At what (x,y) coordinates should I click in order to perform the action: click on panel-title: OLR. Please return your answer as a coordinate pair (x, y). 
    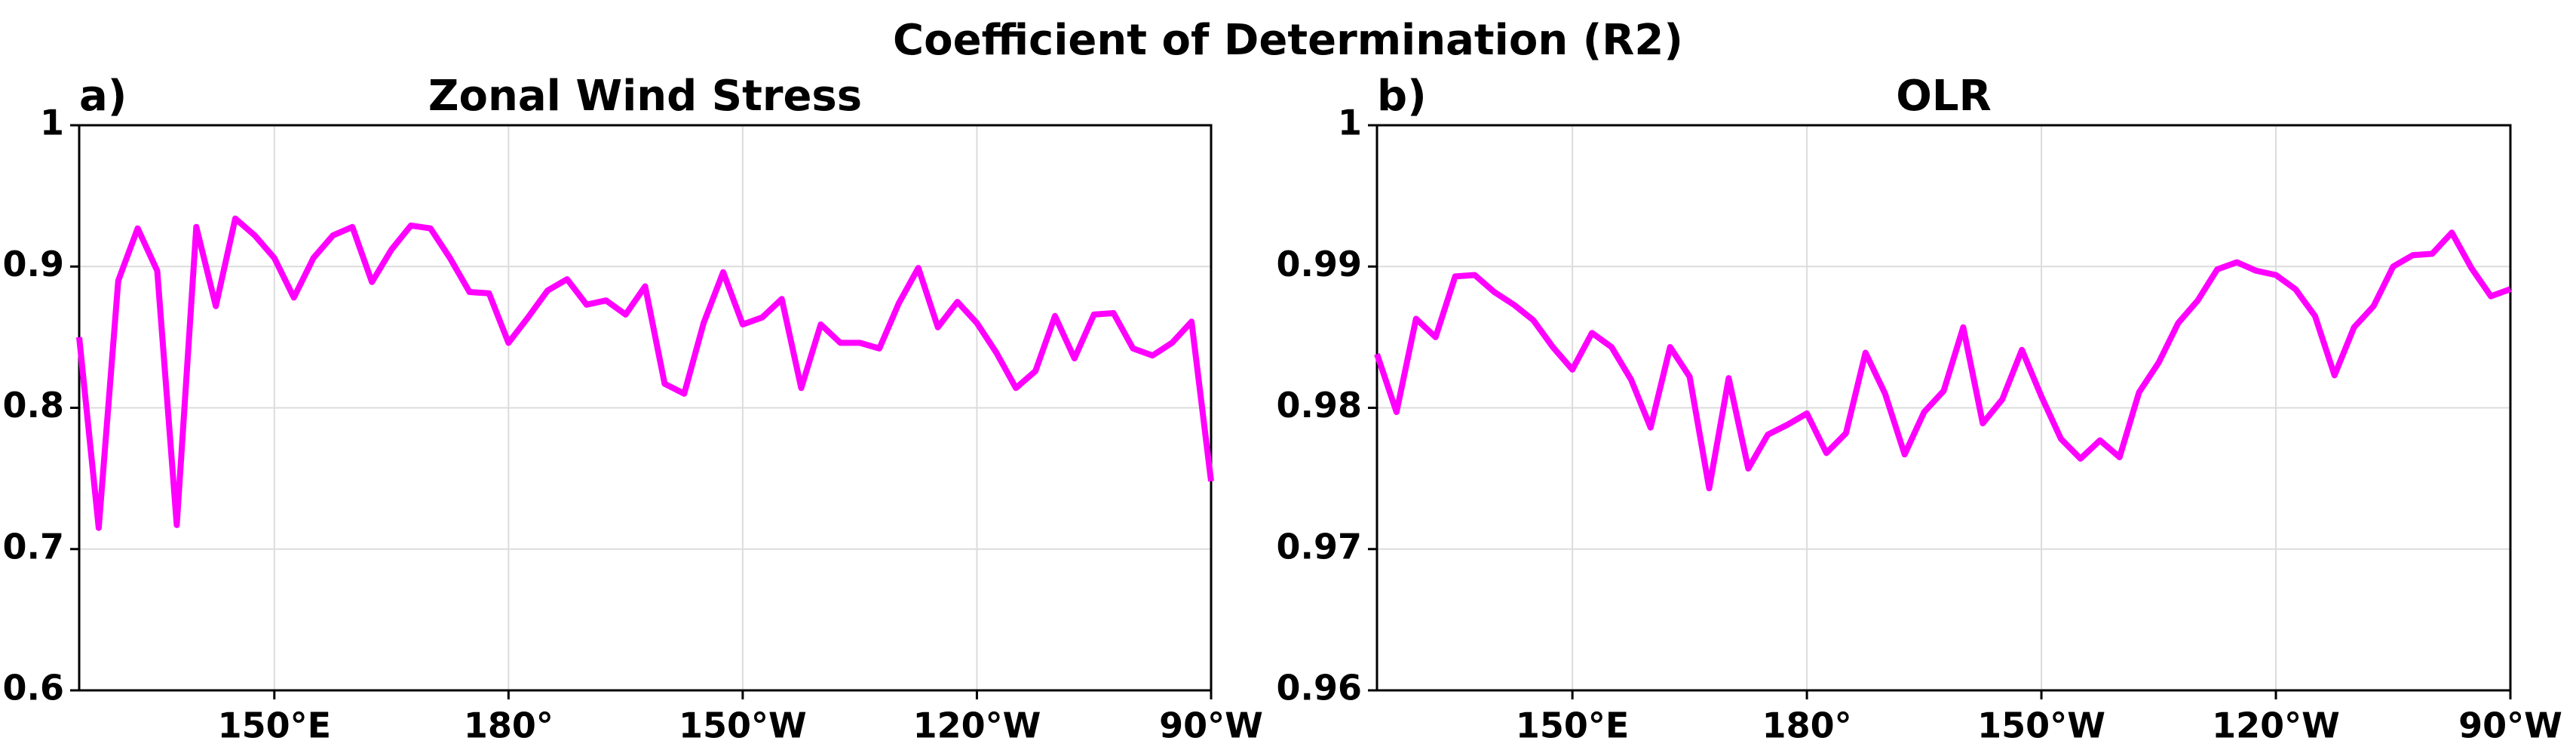
    Looking at the image, I should click on (1943, 96).